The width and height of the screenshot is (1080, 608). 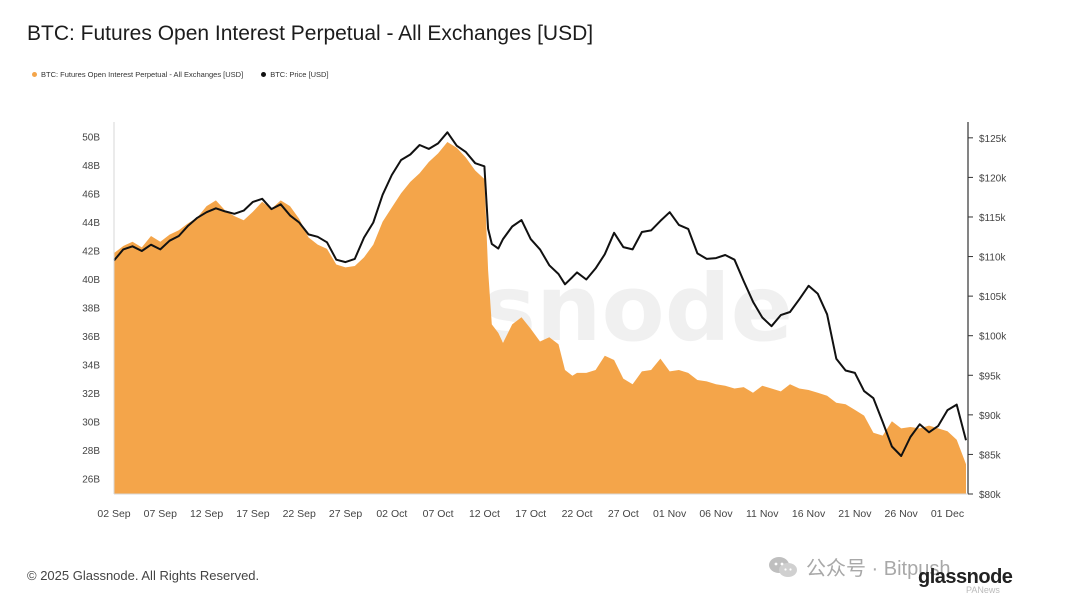 I want to click on y-left-tick-label: 38B, so click(x=91, y=308).